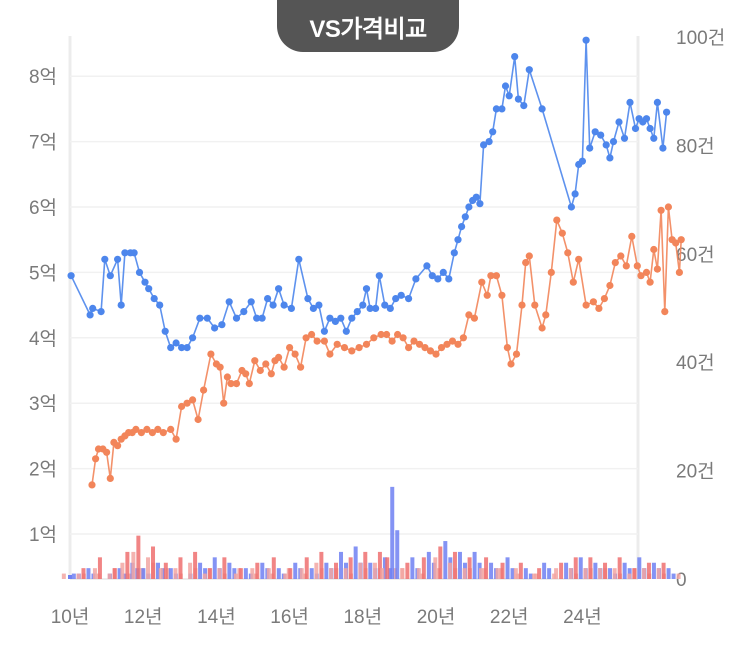 Image resolution: width=733 pixels, height=647 pixels. I want to click on y-left-tick-label: 5억, so click(43, 273).